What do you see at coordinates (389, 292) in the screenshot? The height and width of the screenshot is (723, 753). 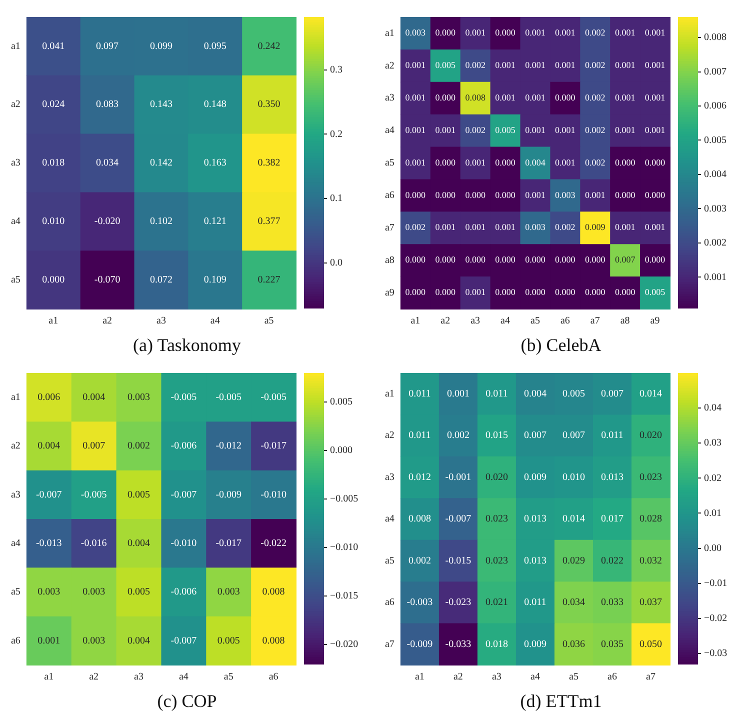 I see `y-tick-label: a9` at bounding box center [389, 292].